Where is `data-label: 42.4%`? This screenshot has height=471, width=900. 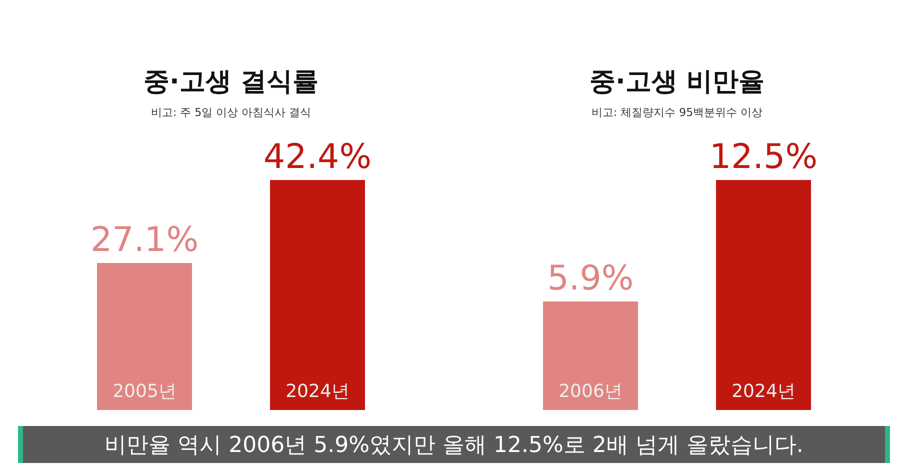 data-label: 42.4% is located at coordinates (317, 157).